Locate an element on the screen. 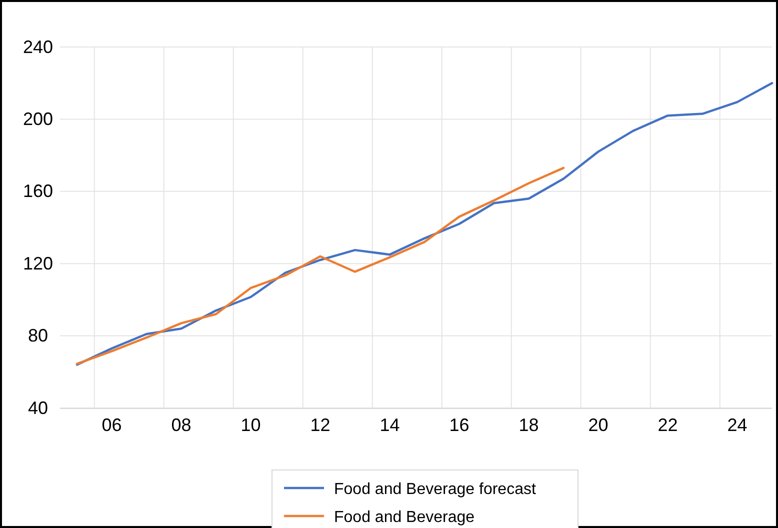 The image size is (778, 528). x-tick-label: 08 is located at coordinates (181, 424).